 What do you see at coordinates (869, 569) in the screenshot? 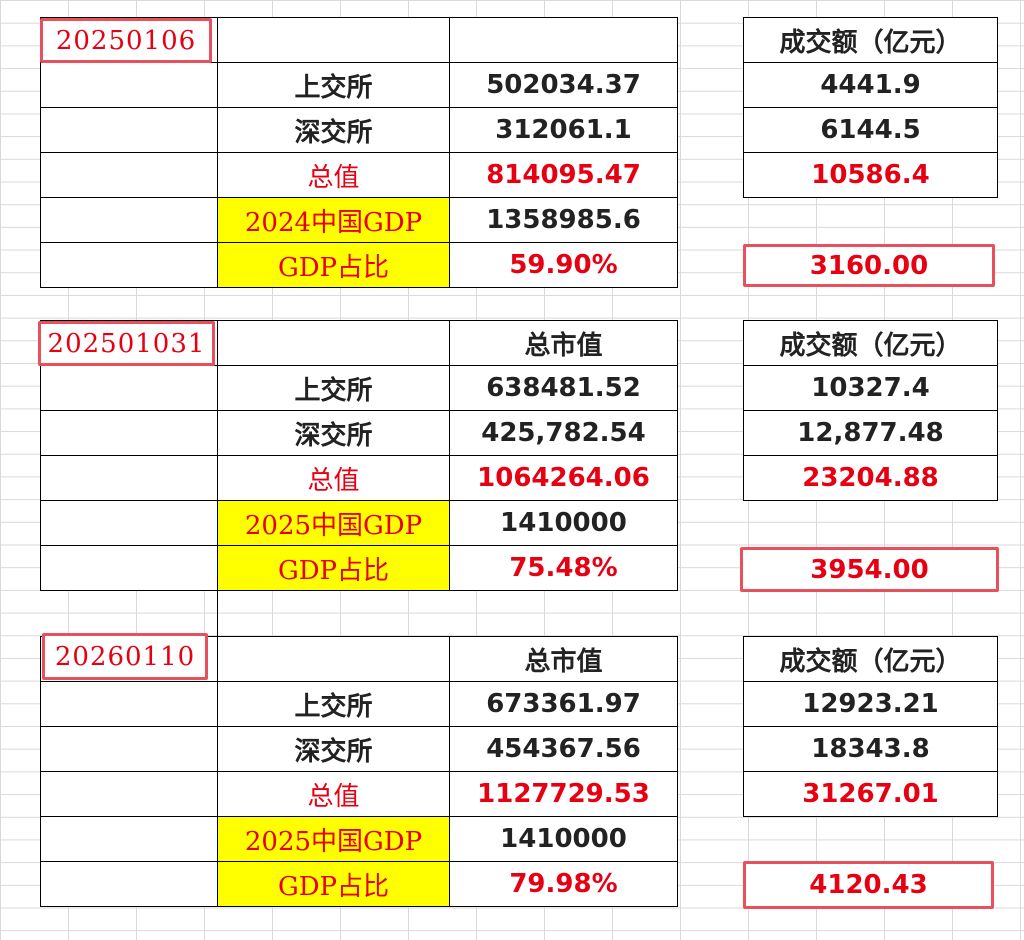
I see `result-highlight-box: 3954.00` at bounding box center [869, 569].